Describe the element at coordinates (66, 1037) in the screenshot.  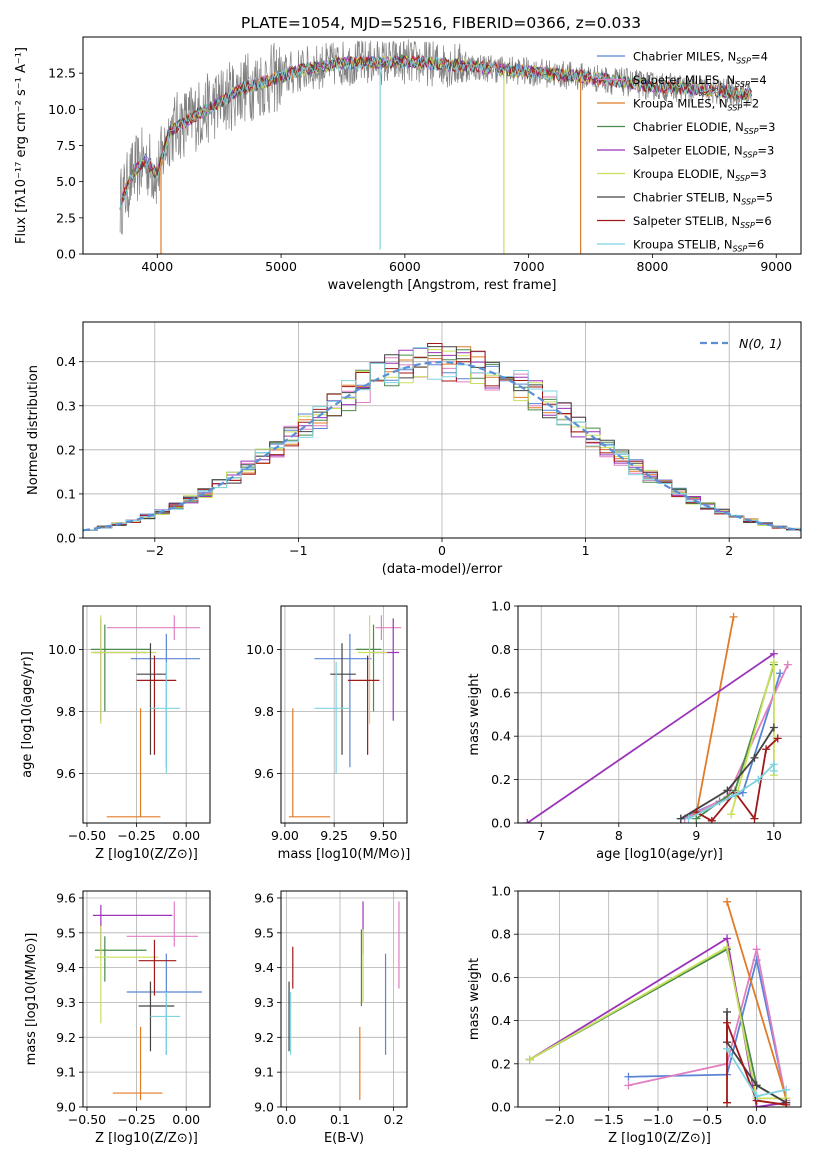
I see `y-tick-label: 9.2` at that location.